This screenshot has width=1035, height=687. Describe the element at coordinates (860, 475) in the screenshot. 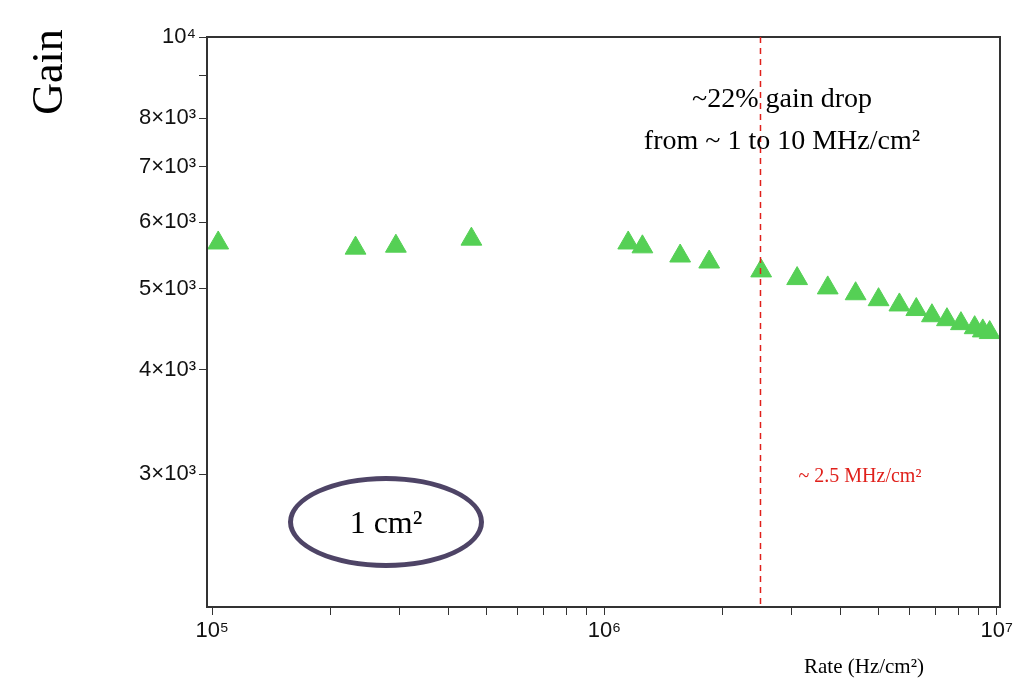

I see `ref-line-label: ~ 2.5 MHz/cm²` at that location.